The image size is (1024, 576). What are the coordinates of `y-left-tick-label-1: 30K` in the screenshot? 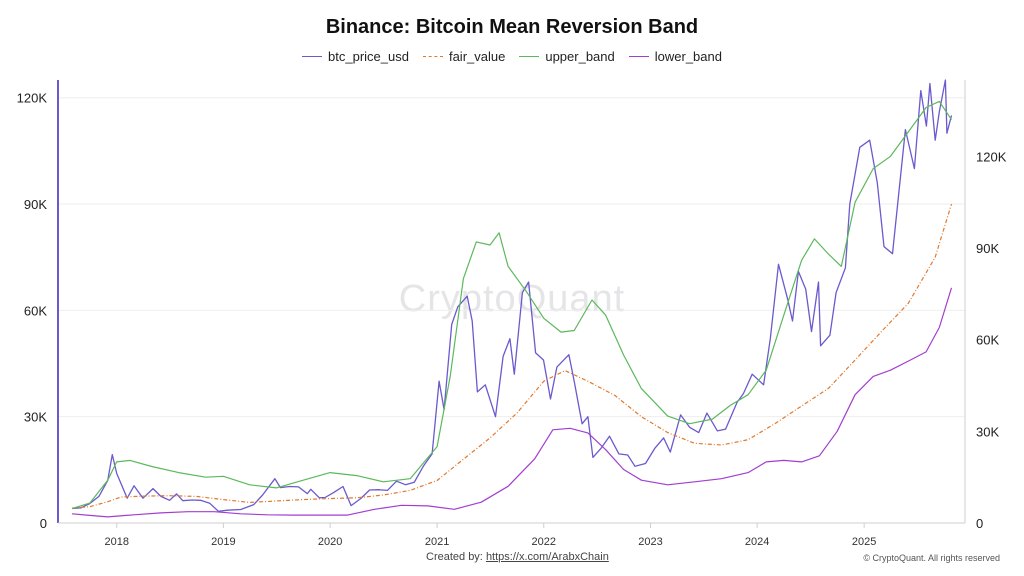 It's located at (35, 417).